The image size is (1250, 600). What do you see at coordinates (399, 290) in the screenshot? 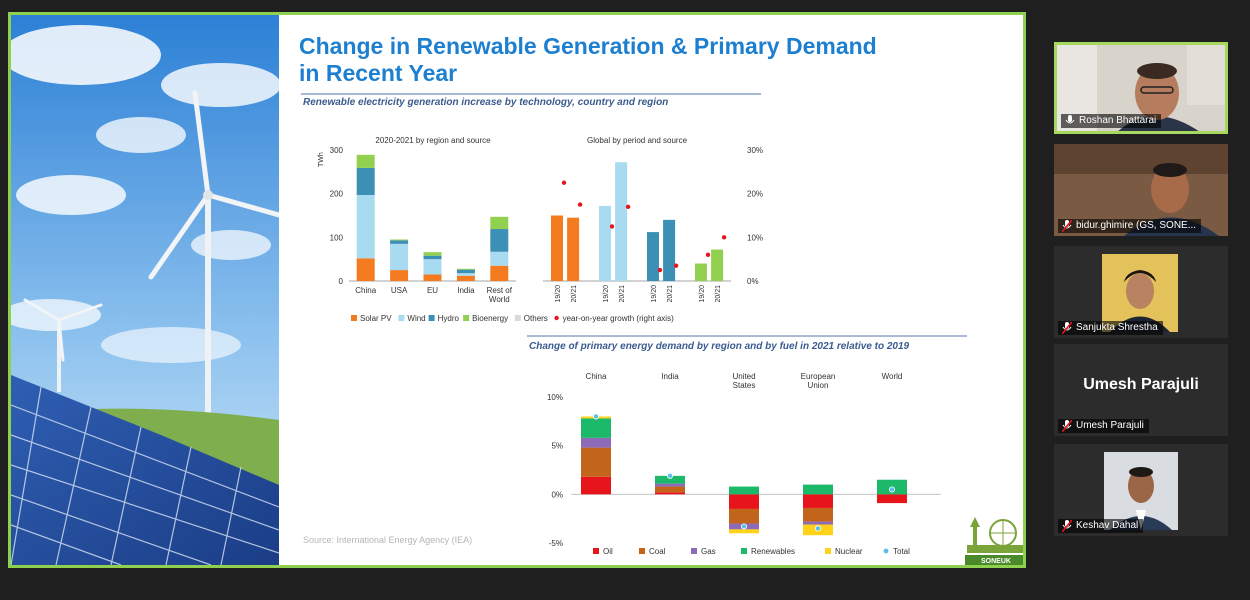
I see `x-tick-label: USA` at bounding box center [399, 290].